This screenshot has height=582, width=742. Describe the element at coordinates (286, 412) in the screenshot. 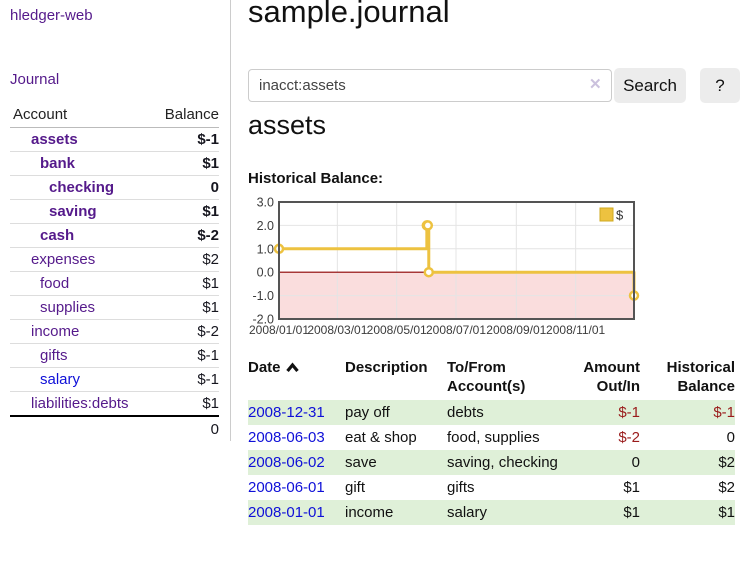

I see `transaction-date-link: 2008-12-31` at that location.